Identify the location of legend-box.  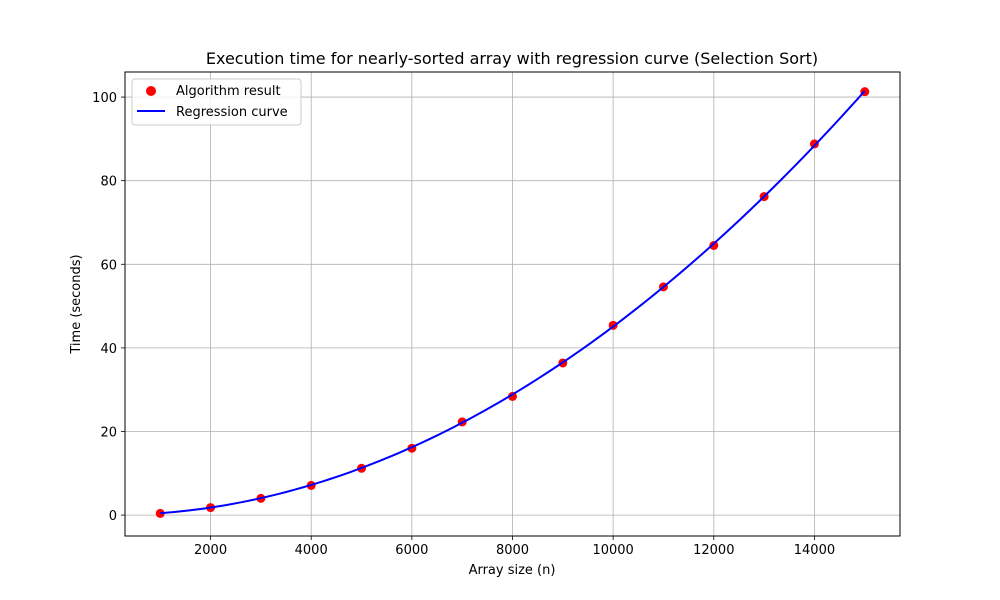
(216, 102).